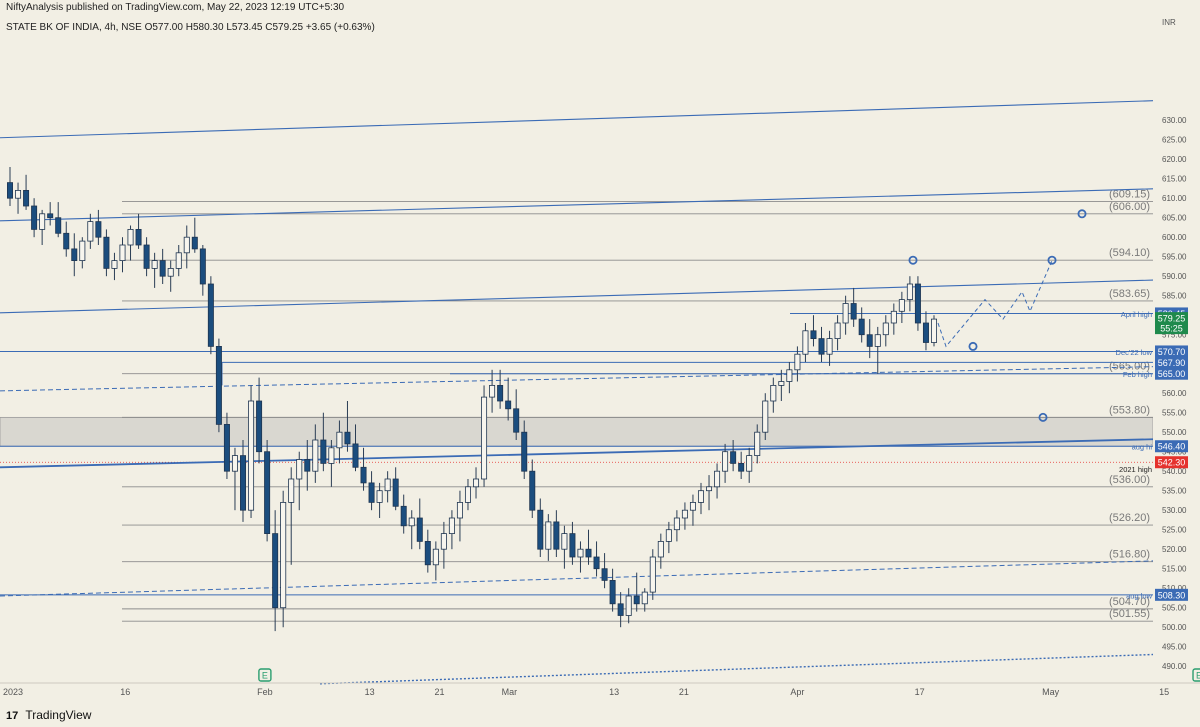 The width and height of the screenshot is (1200, 727). What do you see at coordinates (48, 715) in the screenshot?
I see `tradingview-footer: 17 TradingView` at bounding box center [48, 715].